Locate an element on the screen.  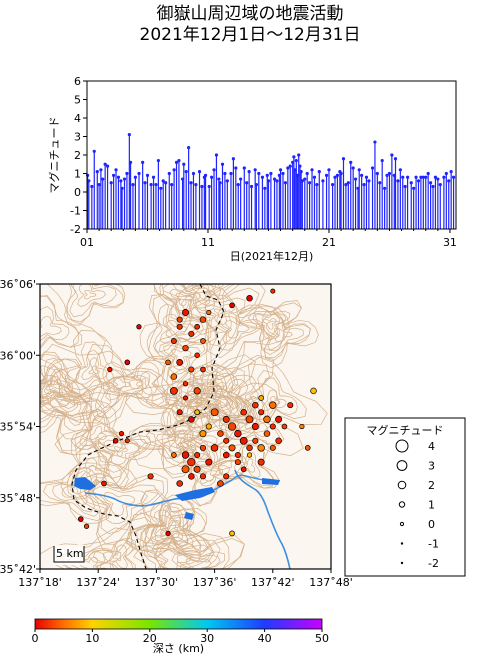
lake is located at coordinates (271, 481).